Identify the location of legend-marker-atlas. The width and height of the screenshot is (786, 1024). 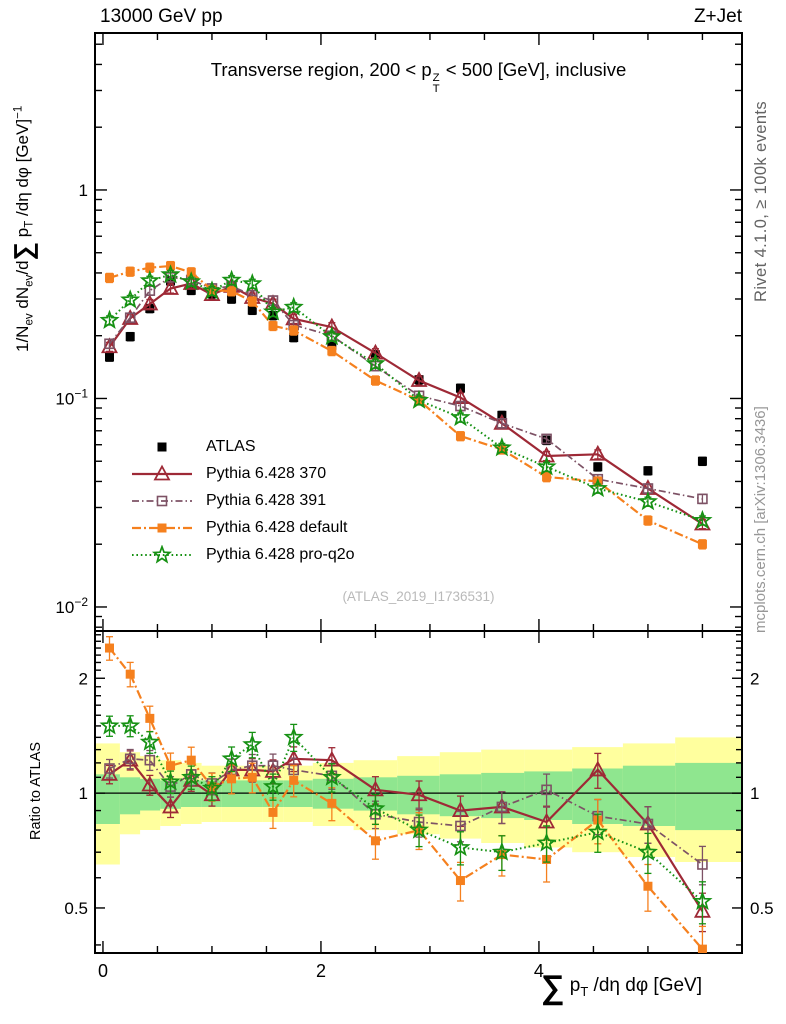
(162, 446).